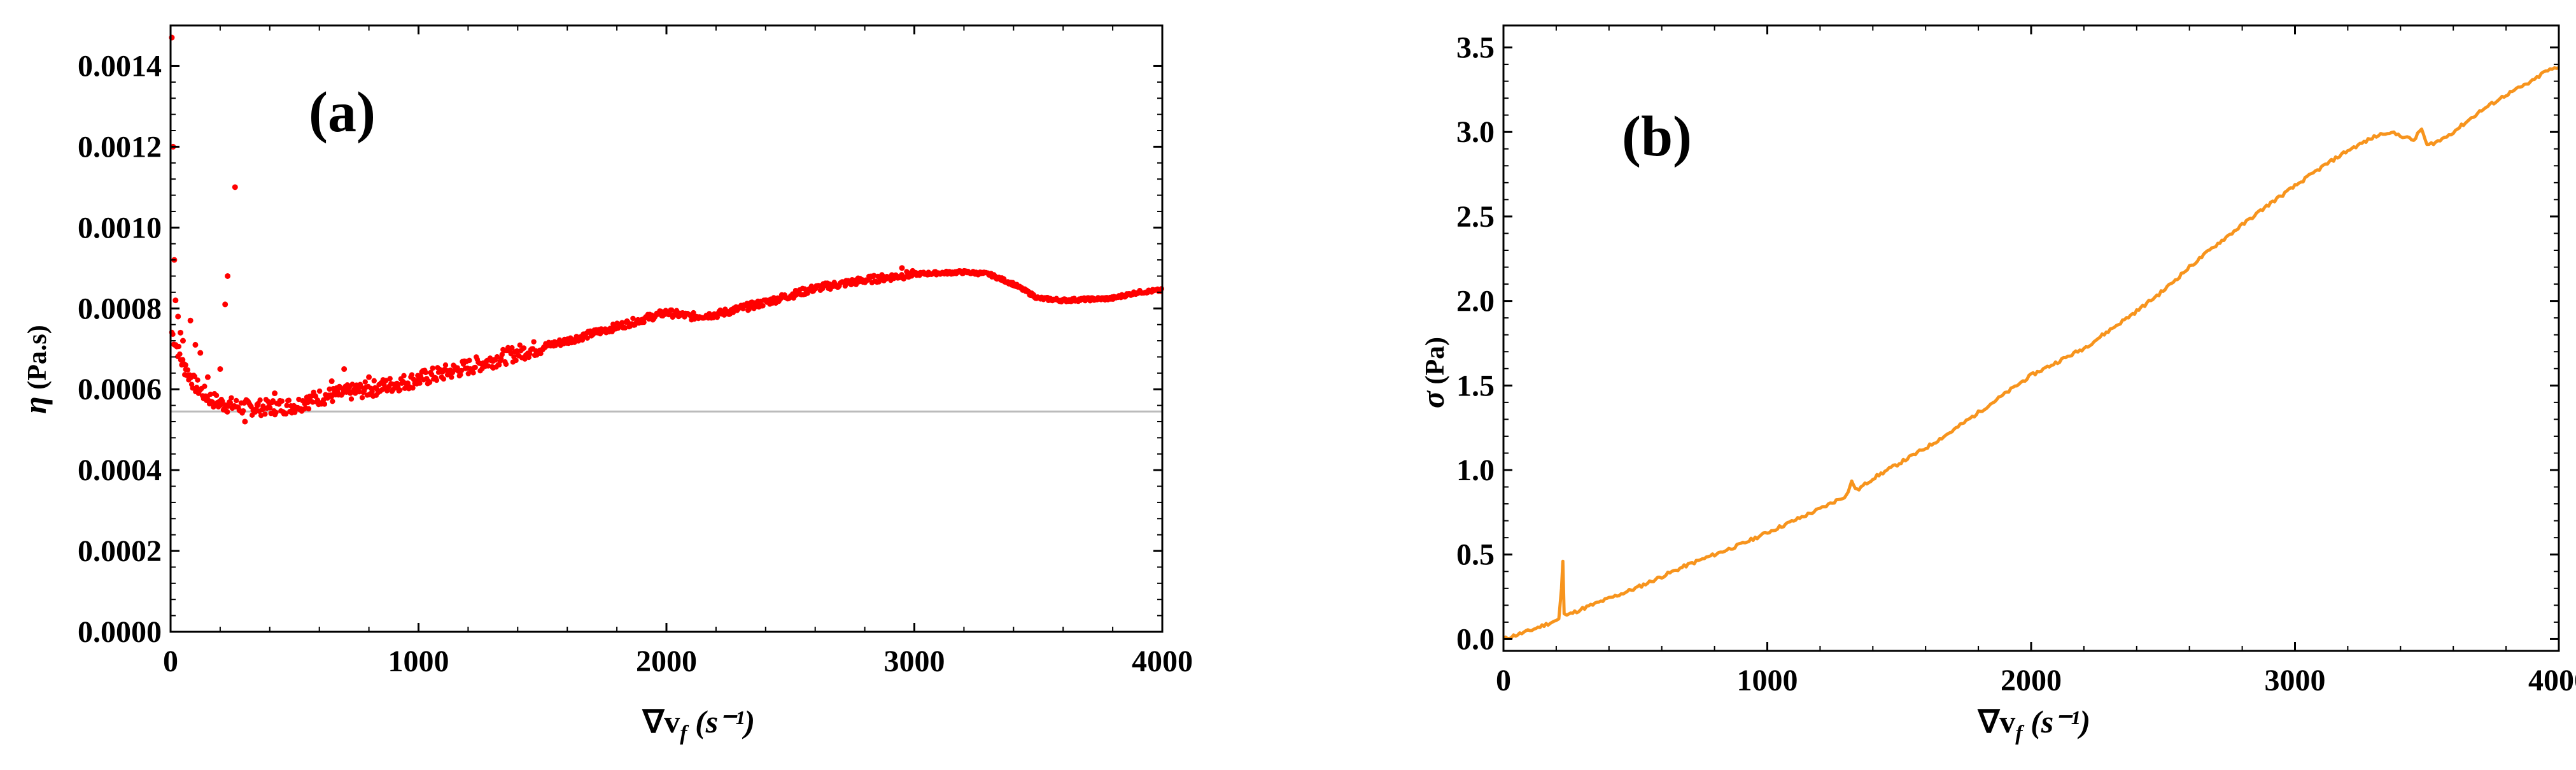  I want to click on y-tick-label: 0.0004, so click(120, 470).